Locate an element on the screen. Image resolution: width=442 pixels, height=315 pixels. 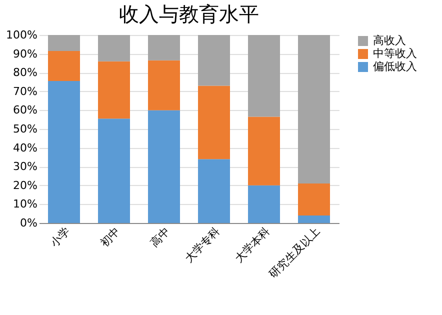
legend-label: 高收入 is located at coordinates (389, 40).